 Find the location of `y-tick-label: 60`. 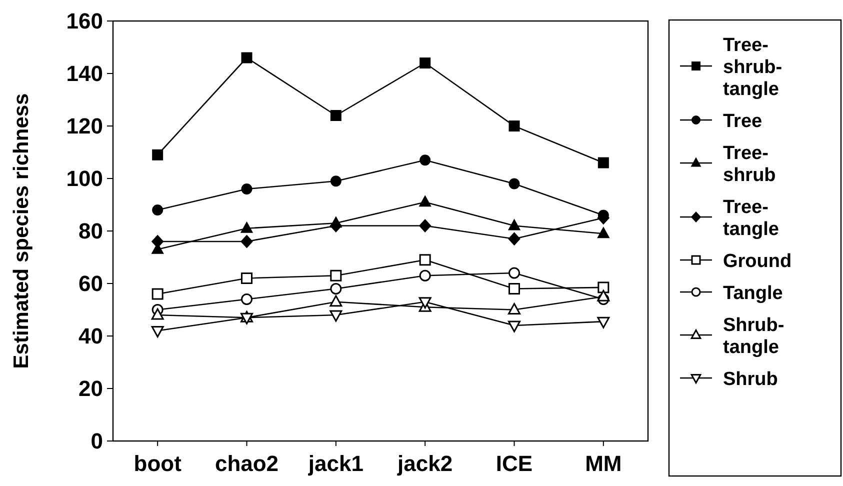

y-tick-label: 60 is located at coordinates (90, 283).